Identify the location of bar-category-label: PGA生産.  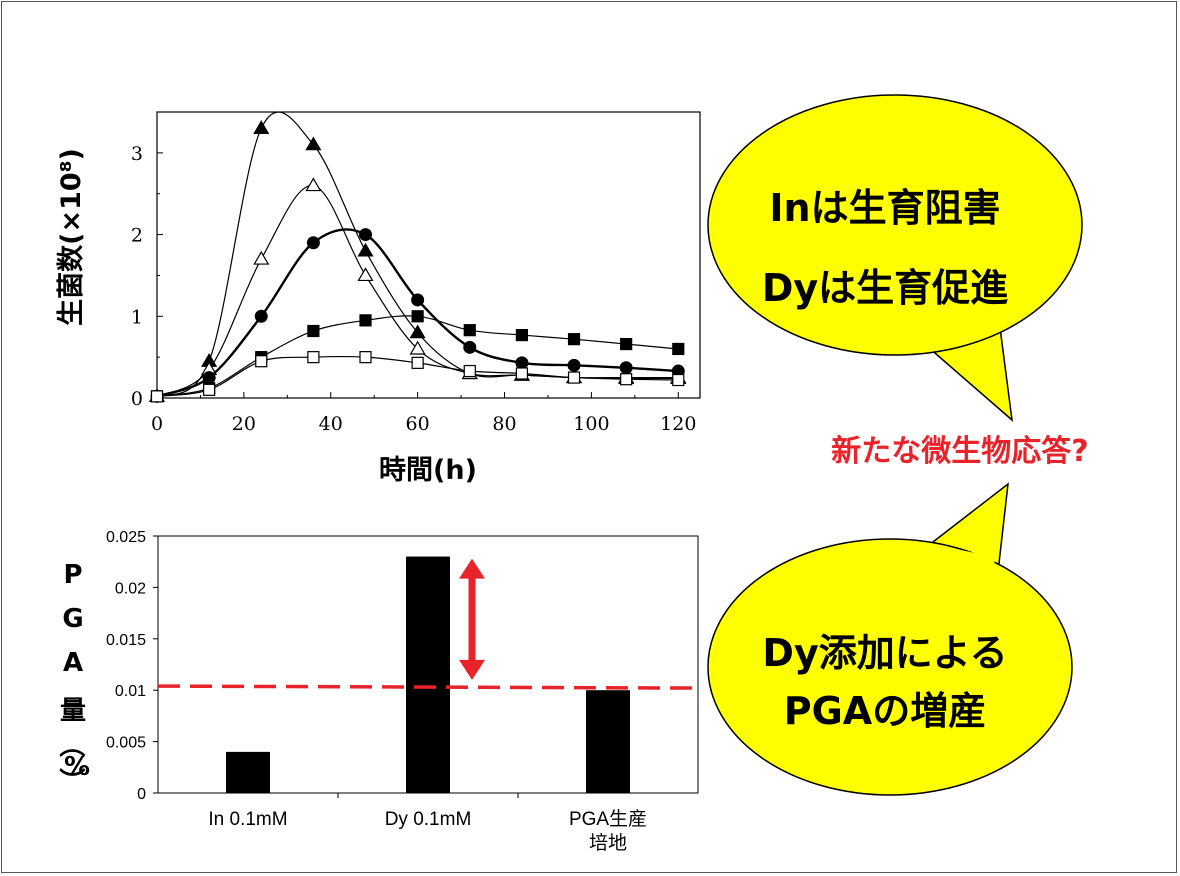
(608, 819).